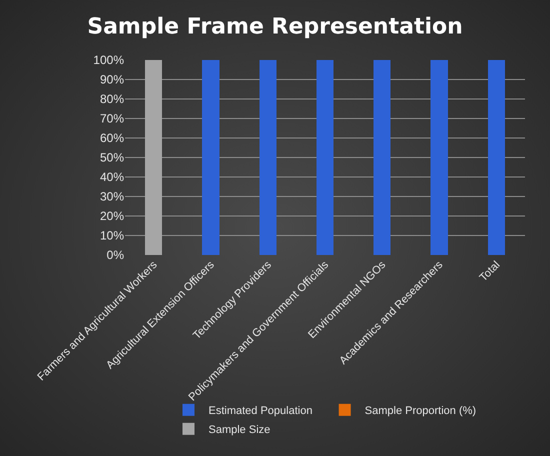 This screenshot has width=550, height=456. Describe the element at coordinates (112, 79) in the screenshot. I see `y-tick-label: 90%` at that location.